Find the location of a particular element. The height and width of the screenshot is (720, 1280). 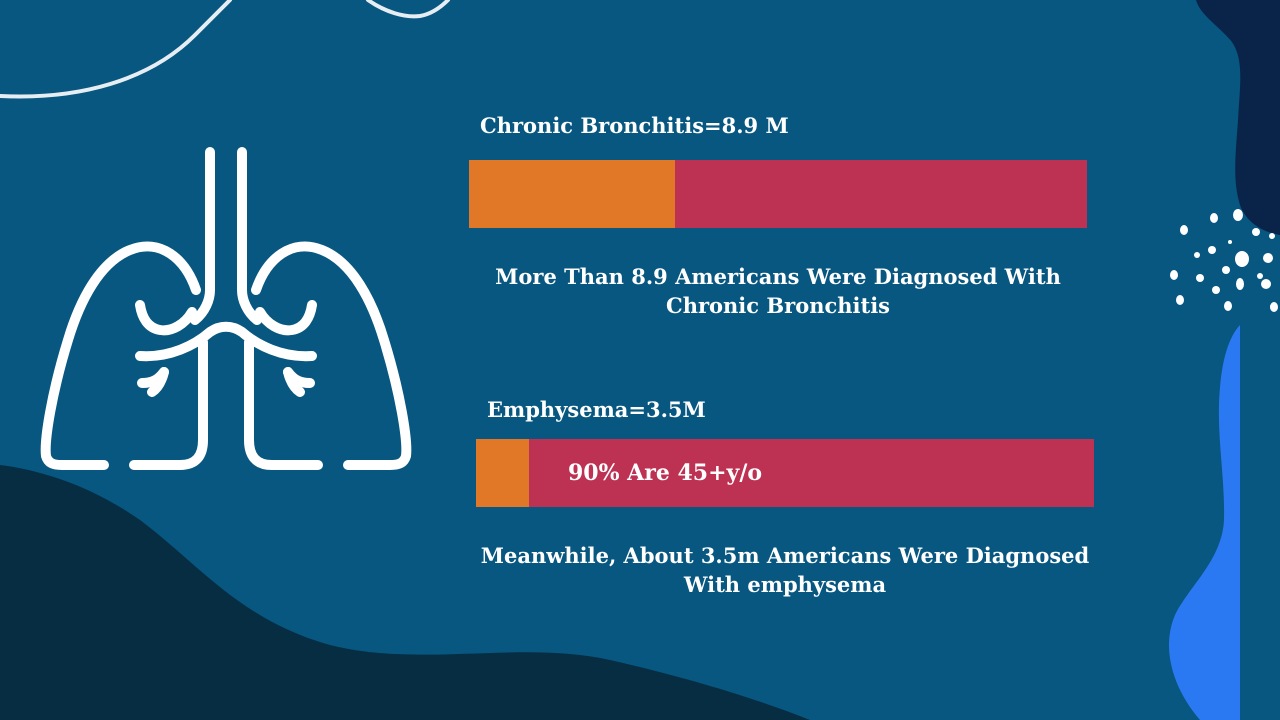

emphysema-bar: 90% Are 45+y/o is located at coordinates (785, 473).